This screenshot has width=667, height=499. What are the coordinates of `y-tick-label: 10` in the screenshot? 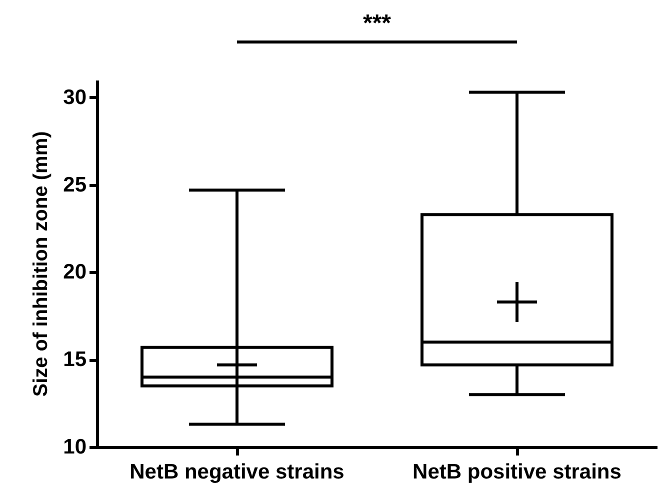 It's located at (74, 447).